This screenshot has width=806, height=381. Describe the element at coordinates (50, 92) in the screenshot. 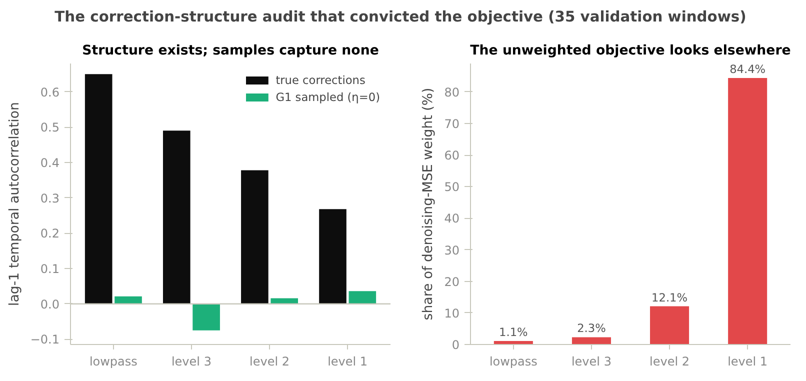

I see `y-tick-label: 0.6` at that location.